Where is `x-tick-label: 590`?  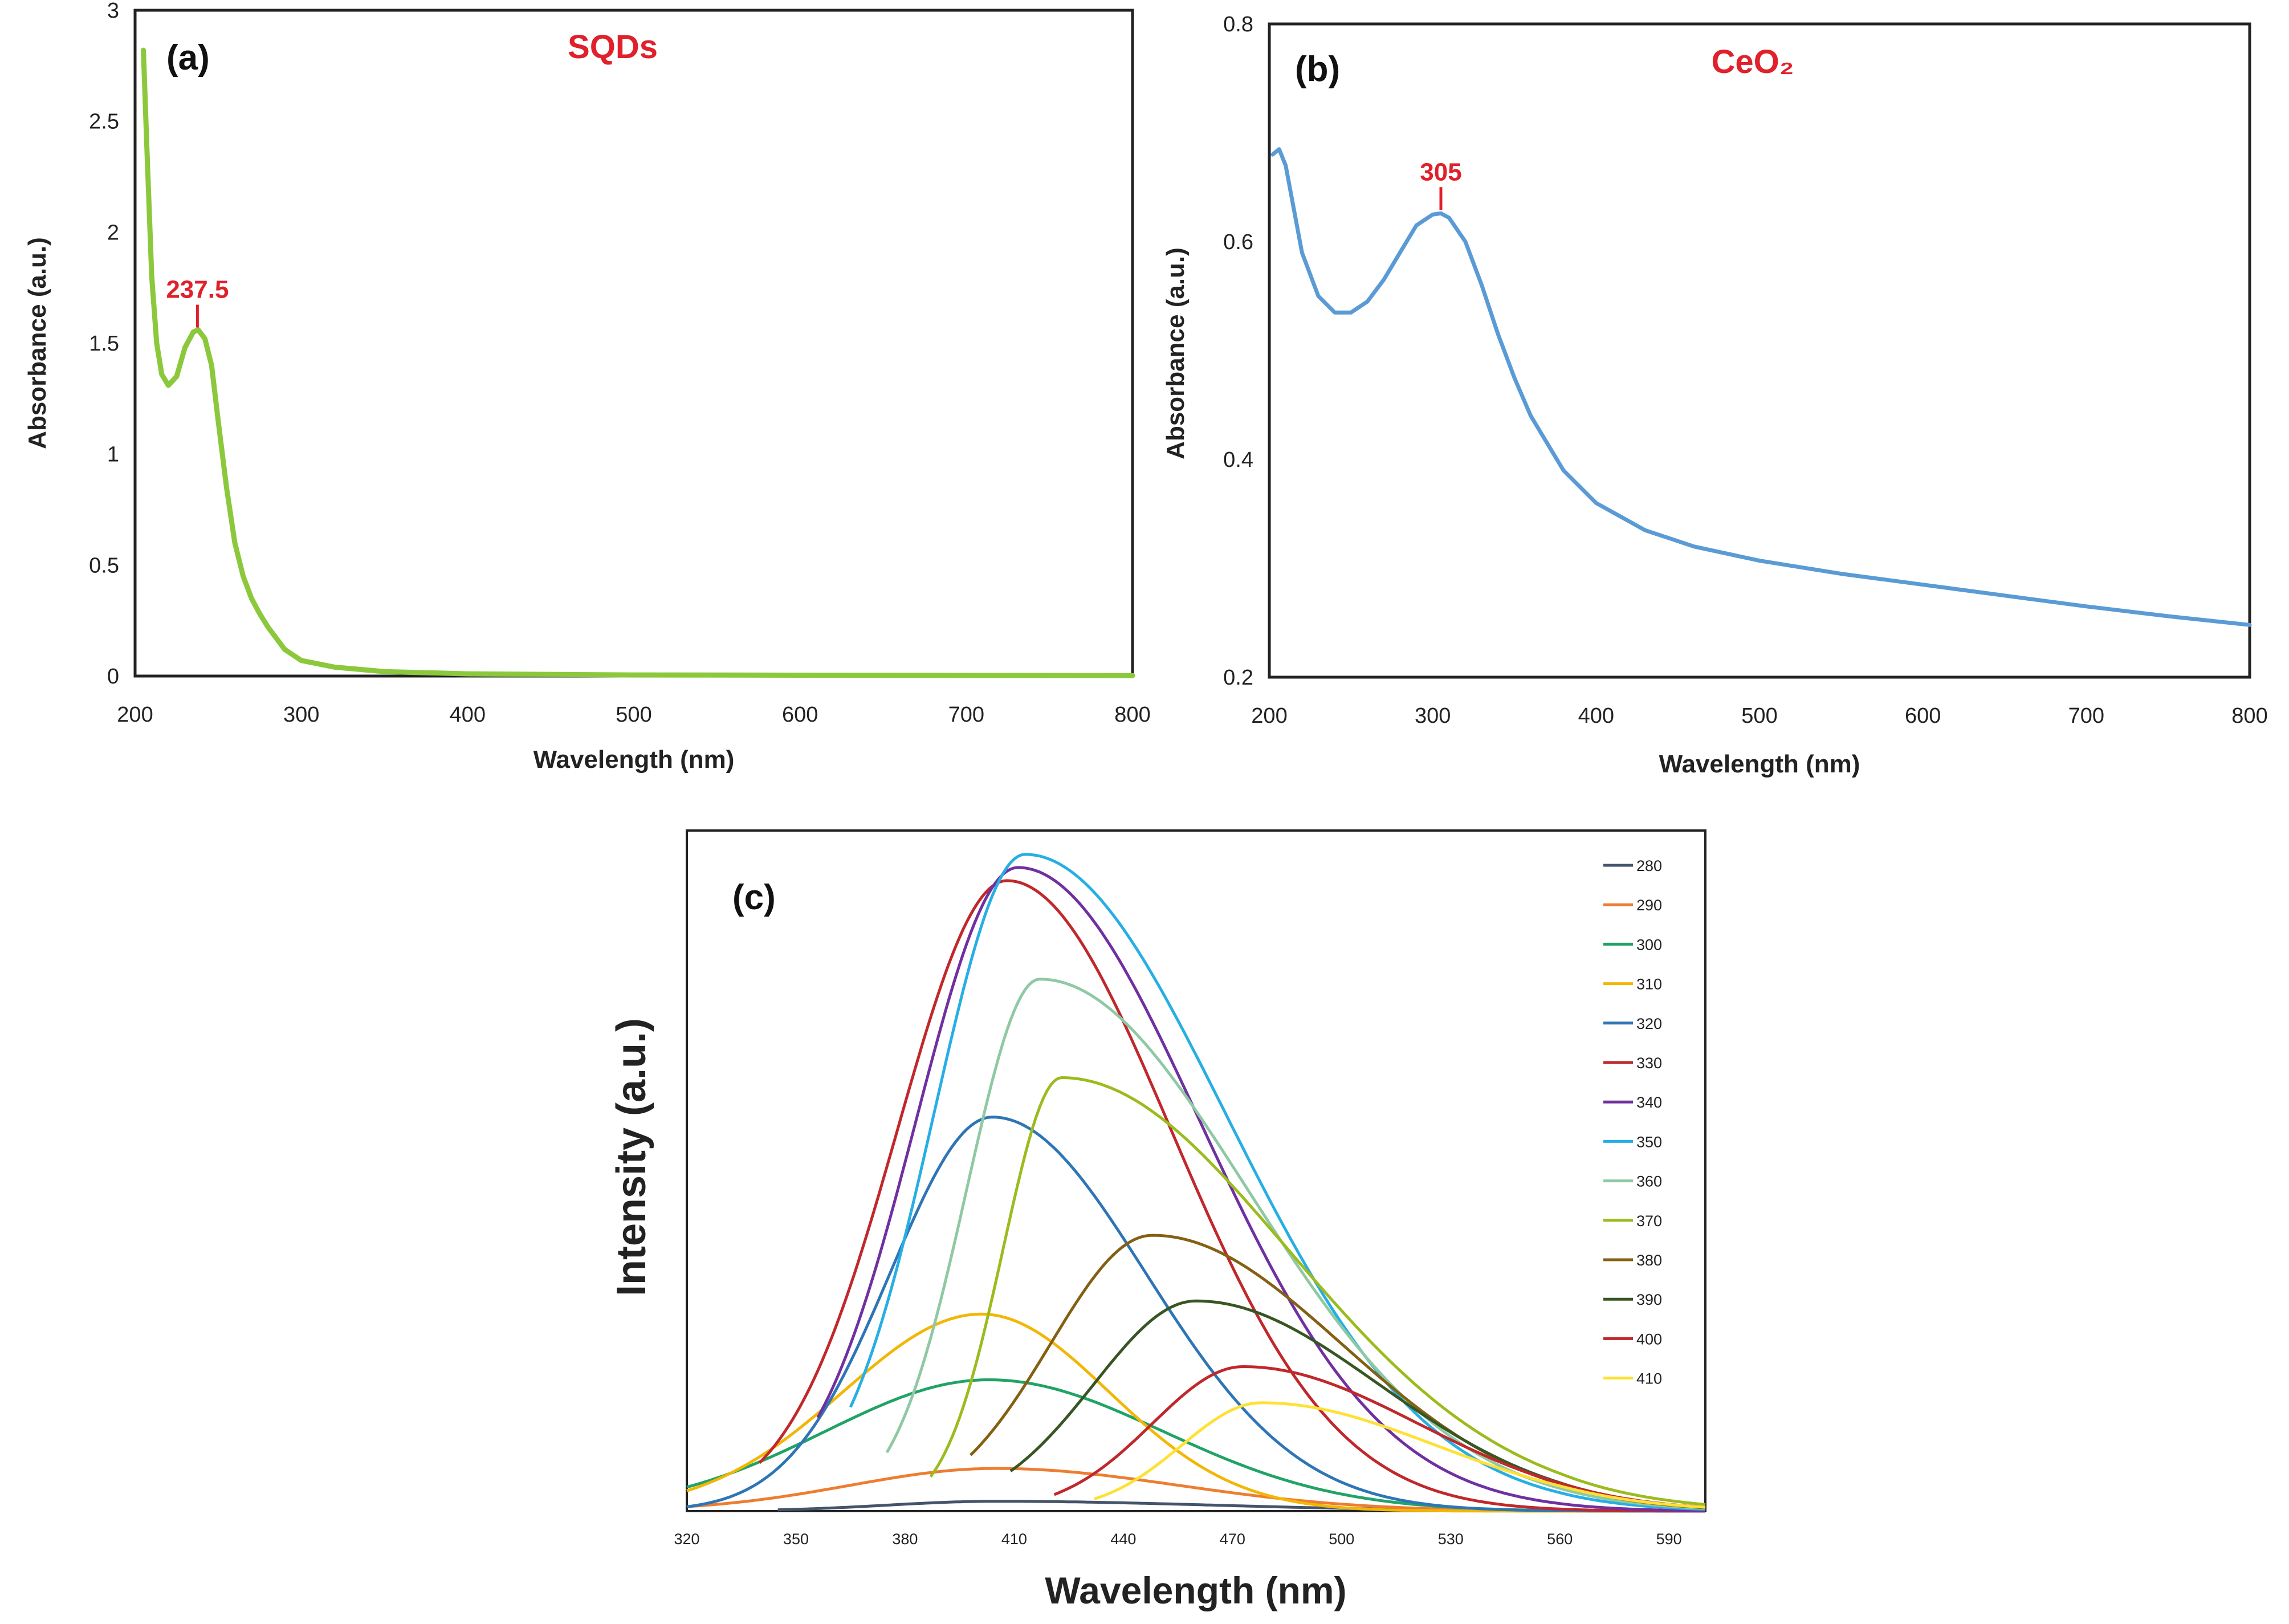 x-tick-label: 590 is located at coordinates (1669, 1540).